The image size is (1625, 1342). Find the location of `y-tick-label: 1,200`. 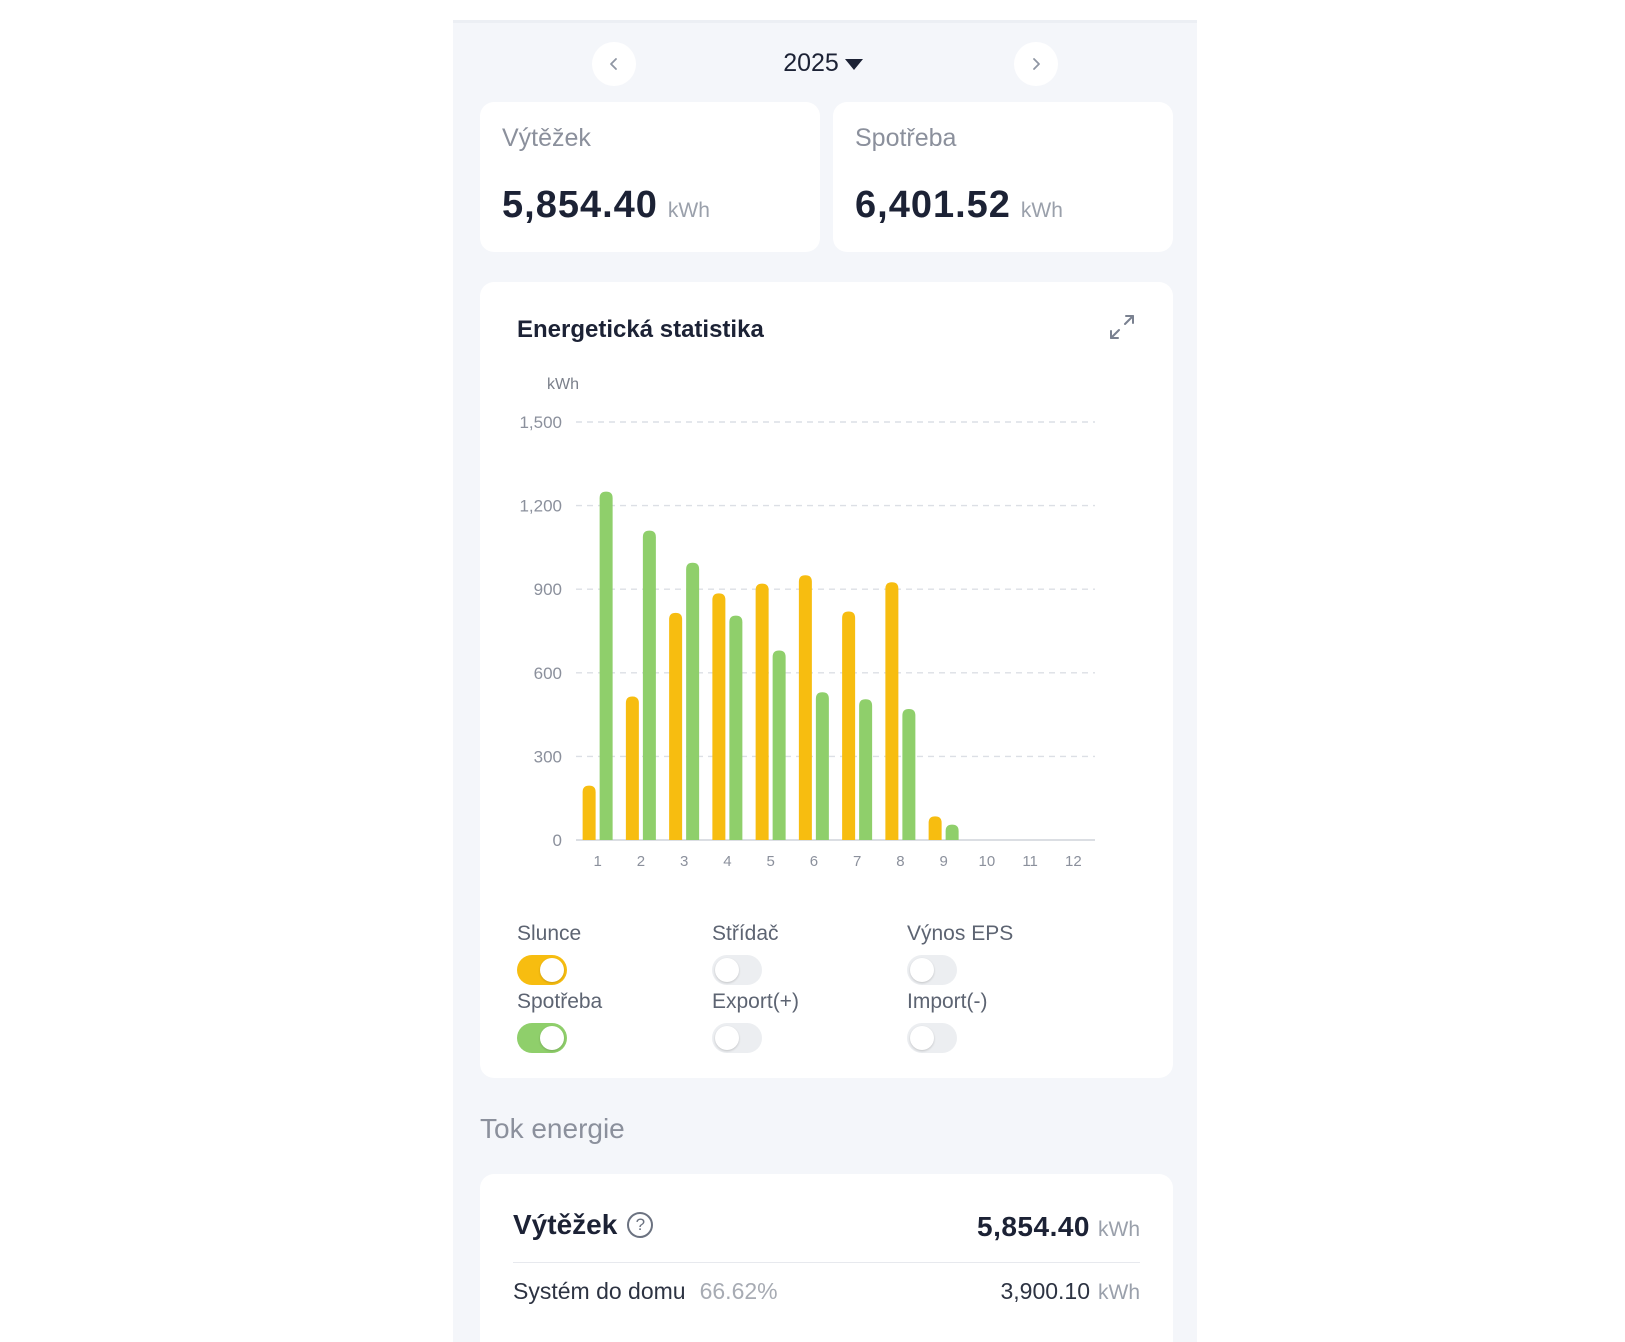

y-tick-label: 1,200 is located at coordinates (540, 506).